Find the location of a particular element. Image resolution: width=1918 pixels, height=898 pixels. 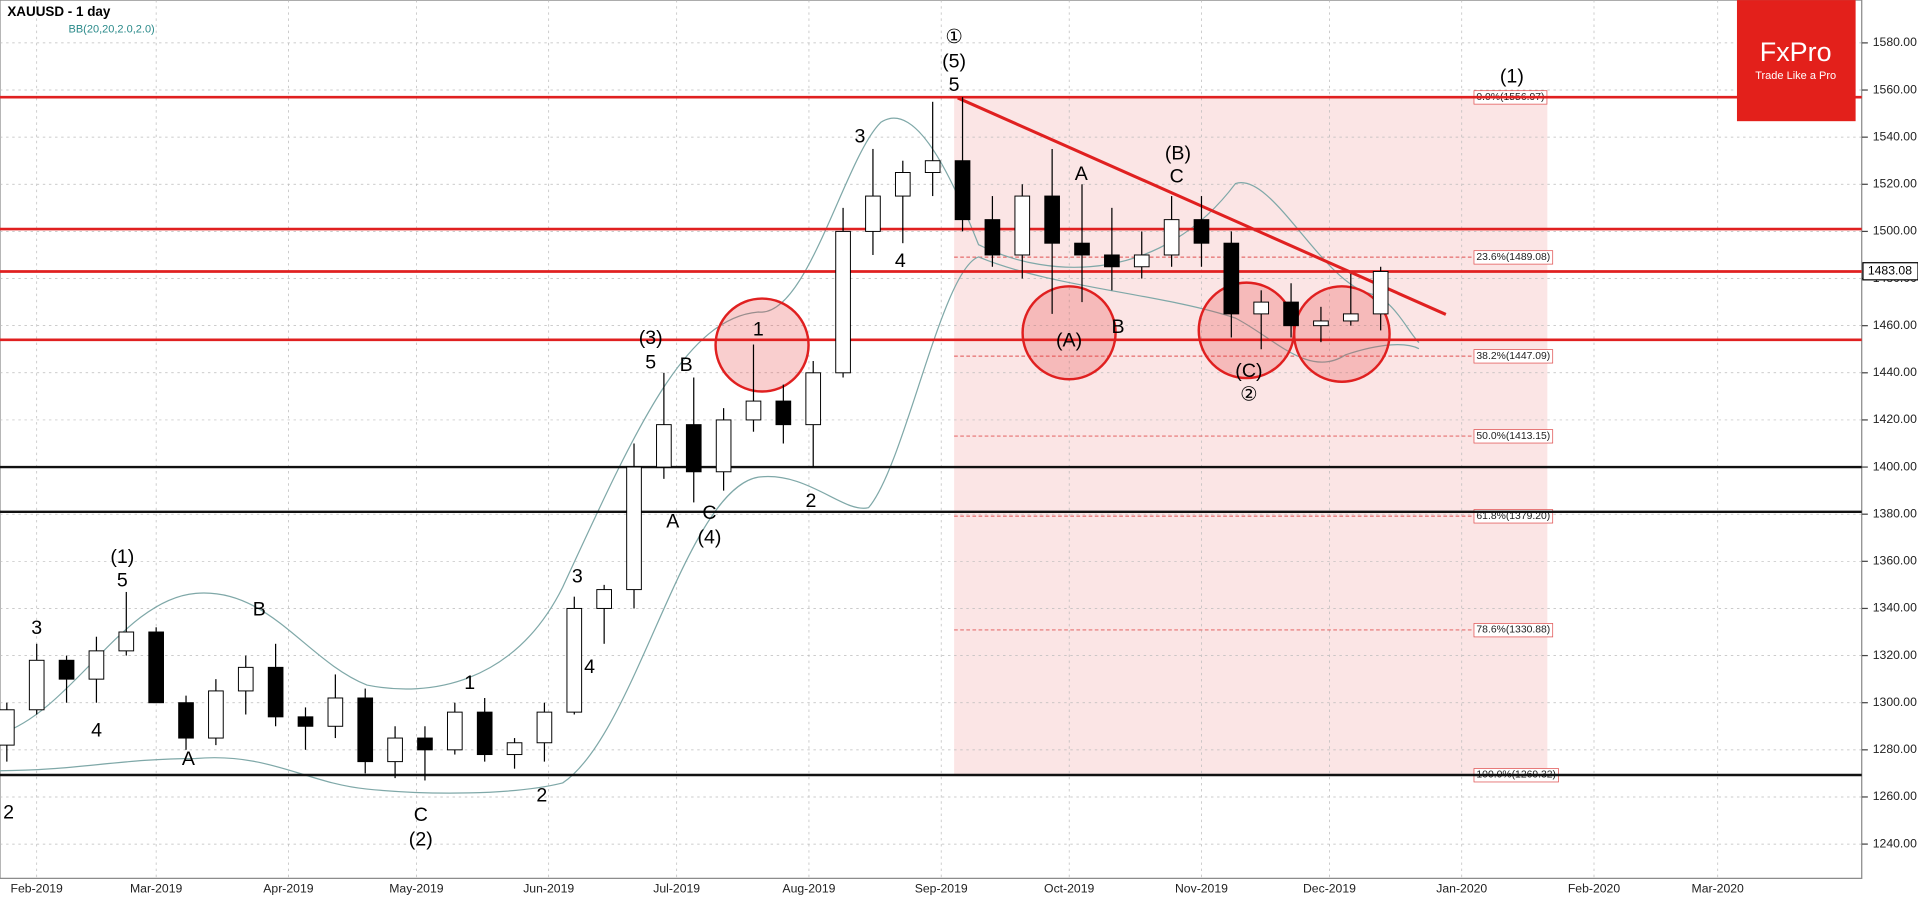

x-tick-label: Feb-2019 is located at coordinates (37, 889).